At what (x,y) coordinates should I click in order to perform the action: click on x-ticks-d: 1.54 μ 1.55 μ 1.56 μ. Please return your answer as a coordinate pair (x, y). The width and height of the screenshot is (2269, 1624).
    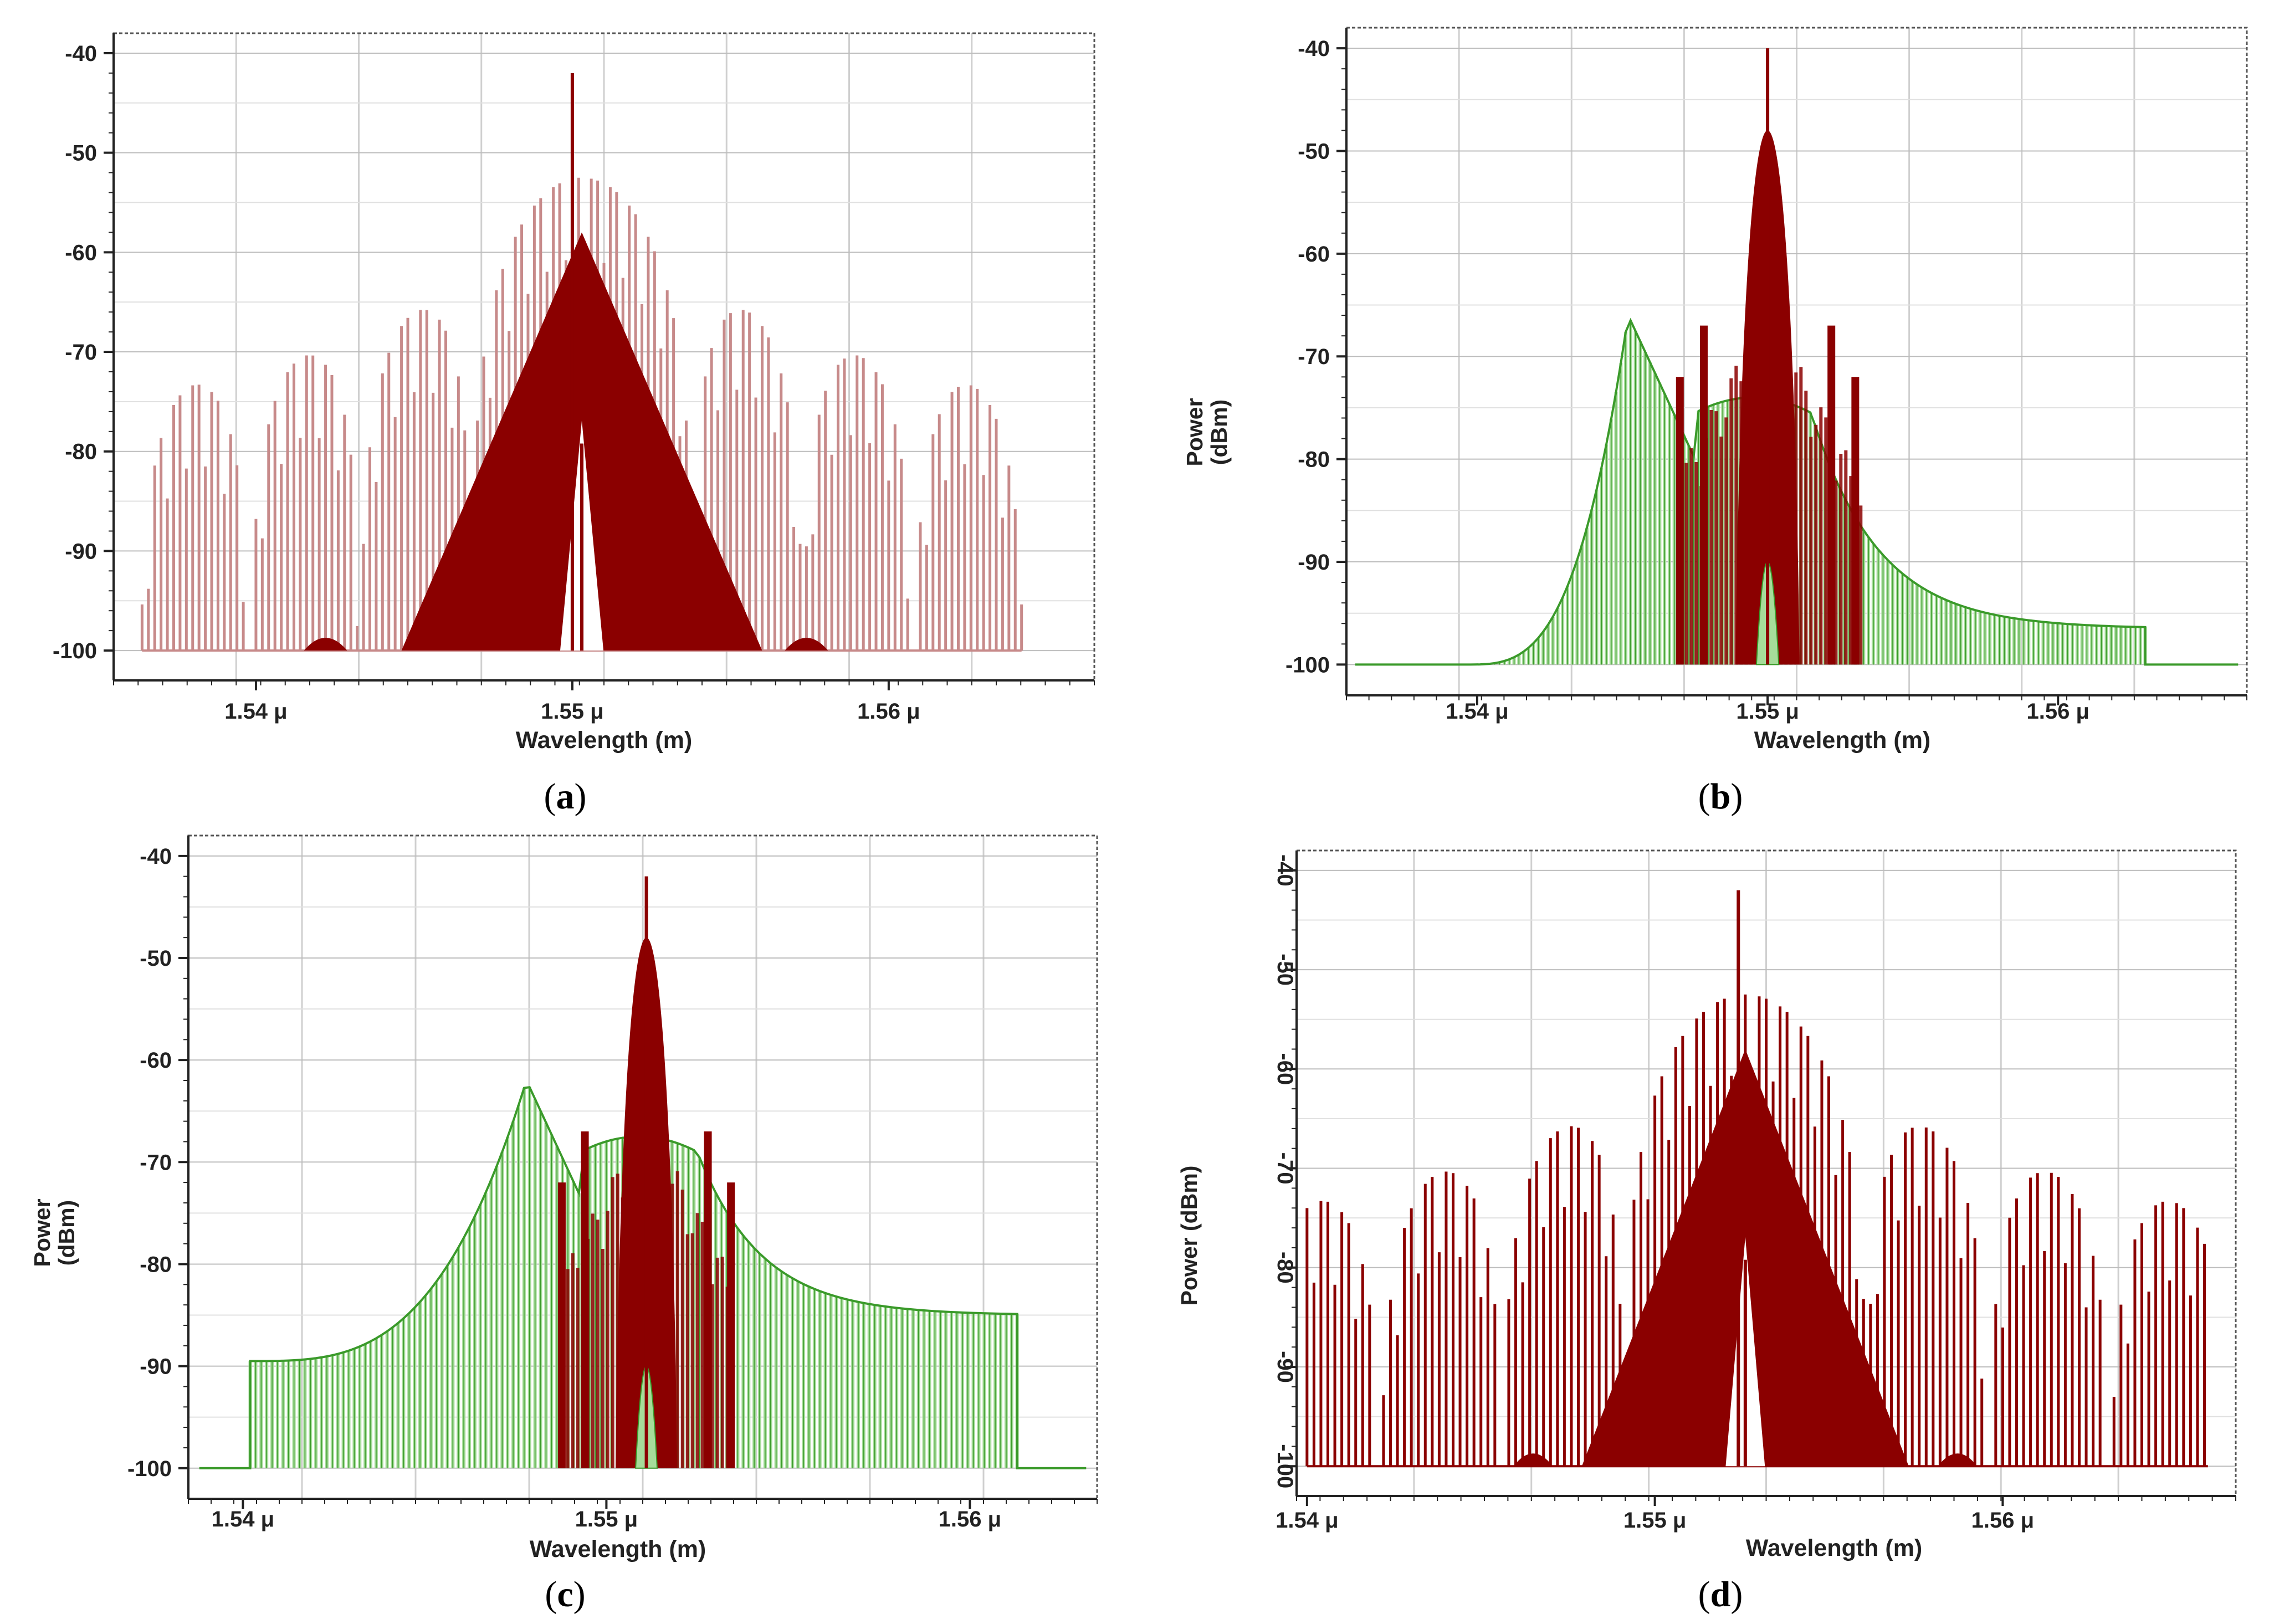
    Looking at the image, I should click on (1756, 1514).